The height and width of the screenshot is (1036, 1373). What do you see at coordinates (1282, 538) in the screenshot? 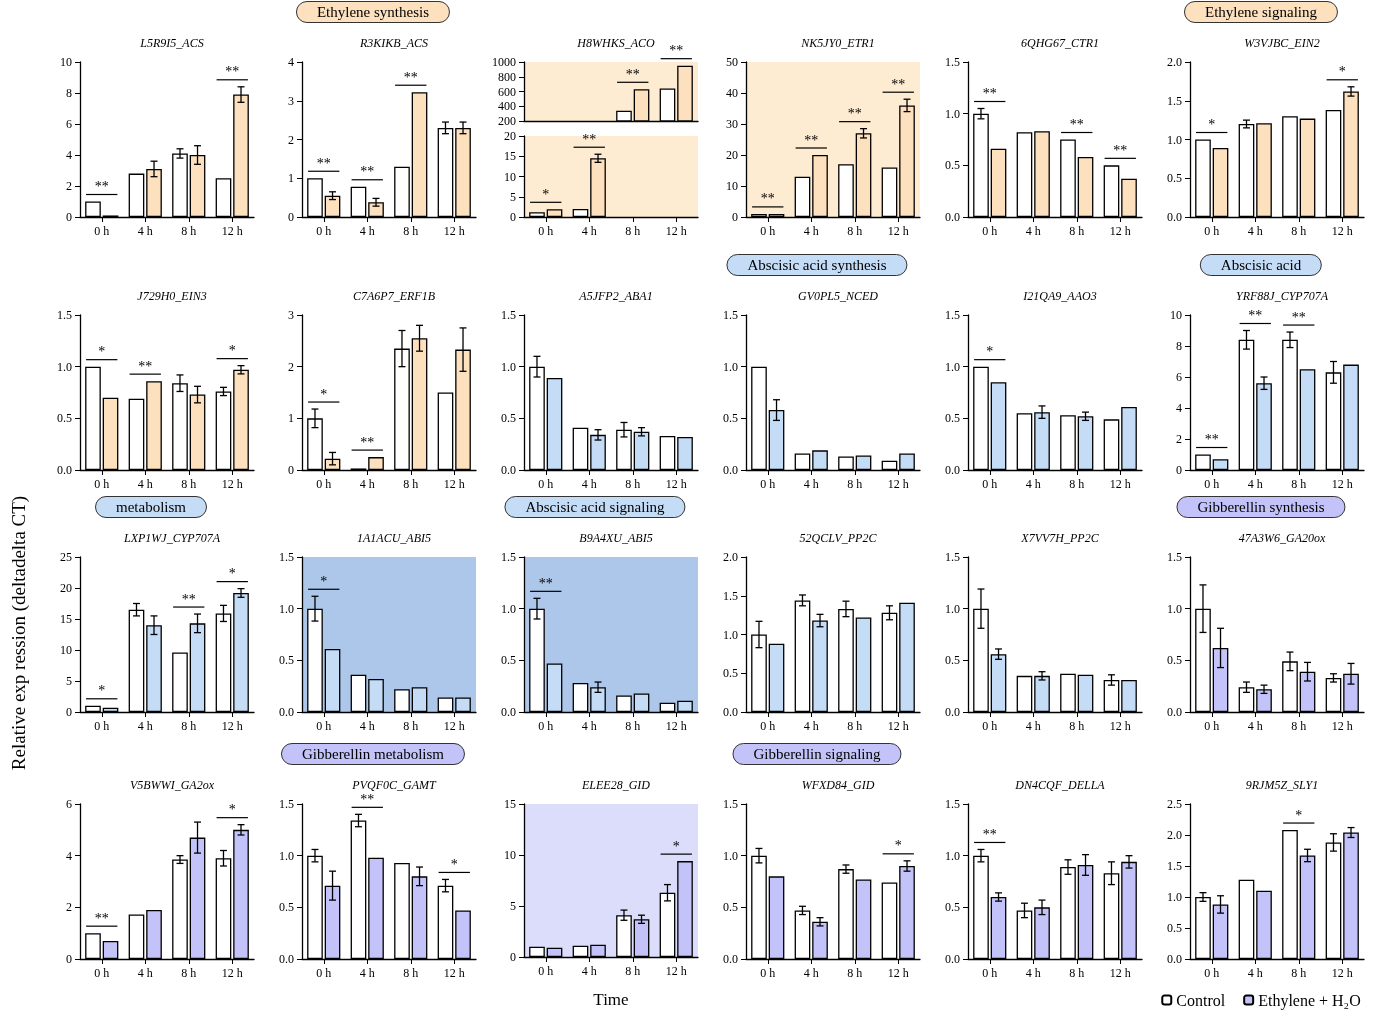
I see `chart-title: 47A3W6_GA20ox` at bounding box center [1282, 538].